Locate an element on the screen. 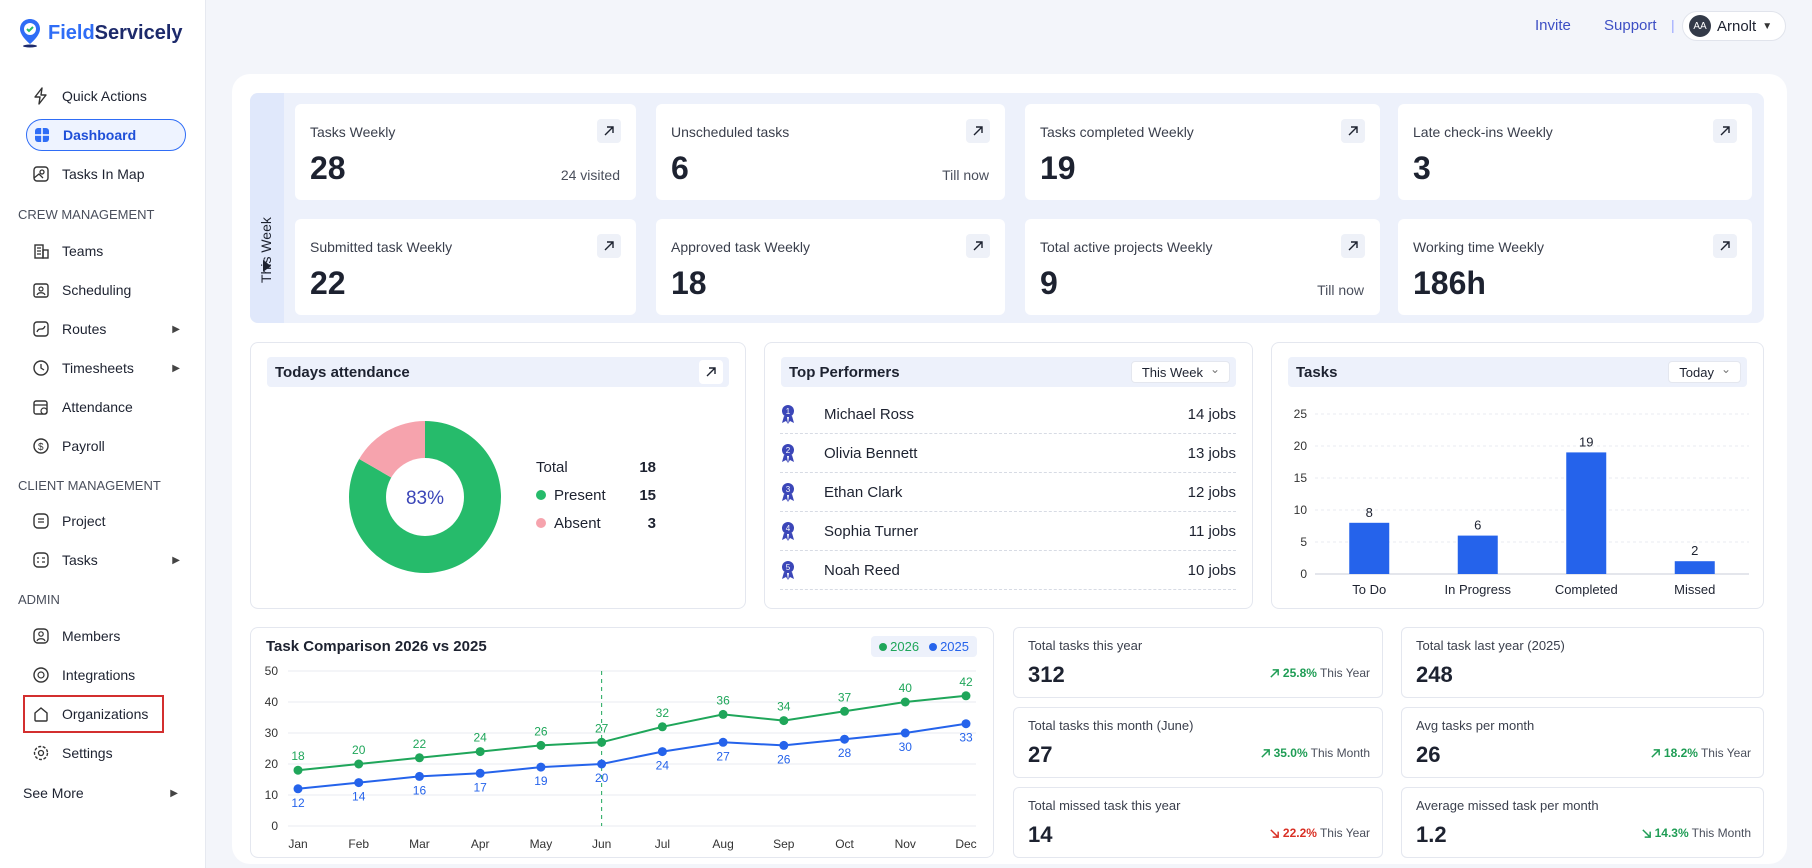 The height and width of the screenshot is (868, 1812). trend-percent: 14.3% is located at coordinates (1671, 833).